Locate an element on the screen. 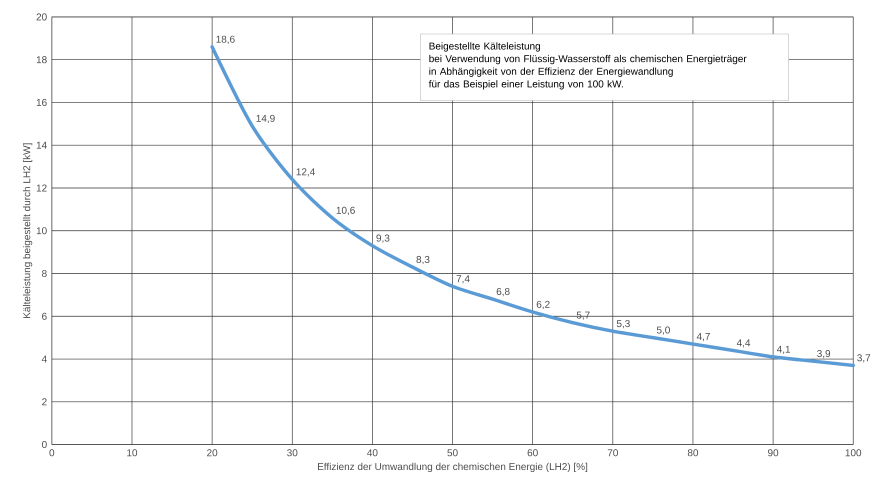  y-tick-label: 0 is located at coordinates (44, 444).